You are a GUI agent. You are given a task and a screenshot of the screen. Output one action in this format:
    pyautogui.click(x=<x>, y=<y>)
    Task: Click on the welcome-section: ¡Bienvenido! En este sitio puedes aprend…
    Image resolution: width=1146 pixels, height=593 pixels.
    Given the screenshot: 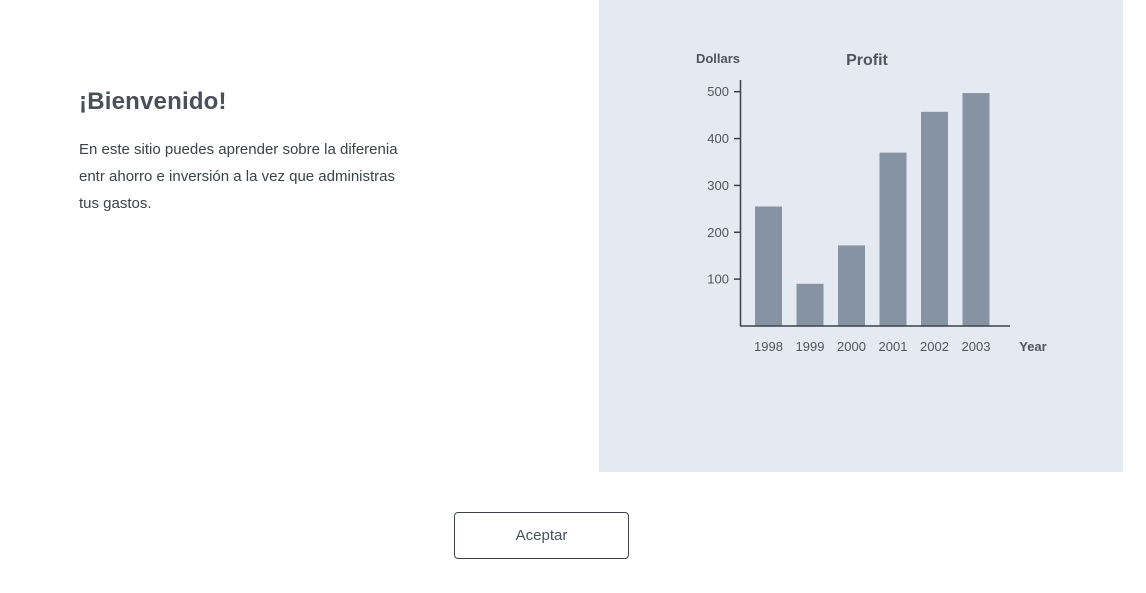 What is the action you would take?
    pyautogui.click(x=259, y=152)
    